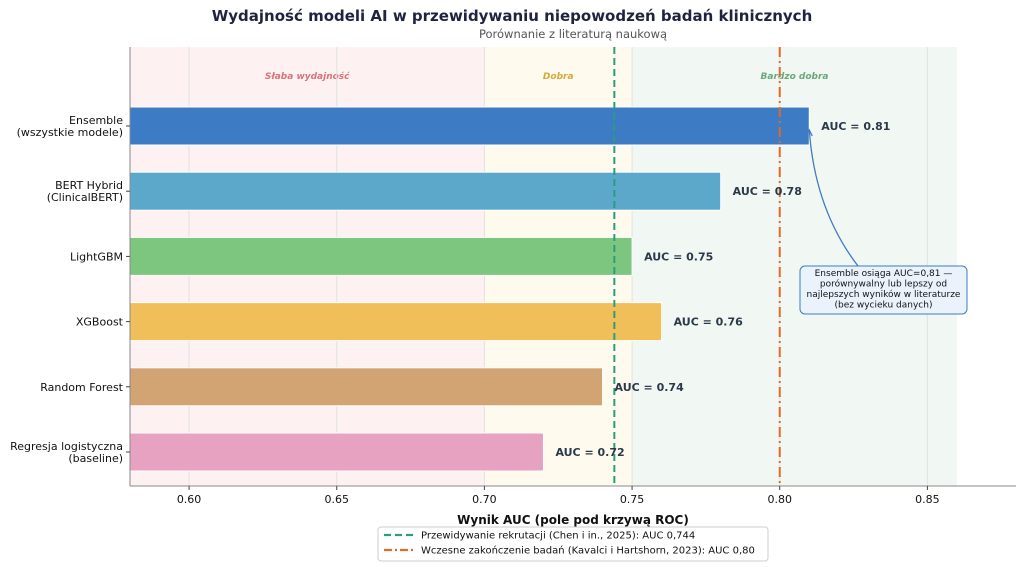 Image resolution: width=1024 pixels, height=567 pixels. What do you see at coordinates (573, 520) in the screenshot?
I see `x-axis-label: Wynik AUC (pole pod krzywą ROC)` at bounding box center [573, 520].